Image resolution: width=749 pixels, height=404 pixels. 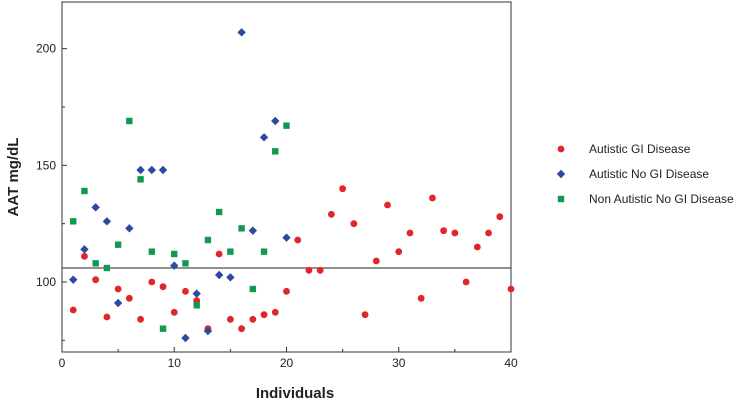 What do you see at coordinates (511, 363) in the screenshot?
I see `x-tick-label-4: 40` at bounding box center [511, 363].